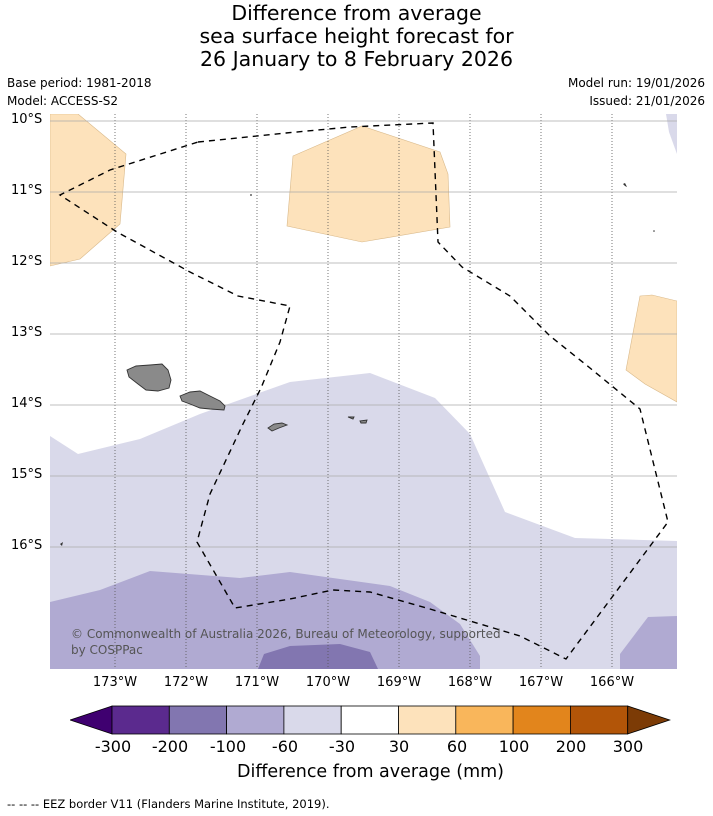 This screenshot has height=816, width=713. What do you see at coordinates (265, 620) in the screenshot?
I see `anomaly-region-minus60-minus100` at bounding box center [265, 620].